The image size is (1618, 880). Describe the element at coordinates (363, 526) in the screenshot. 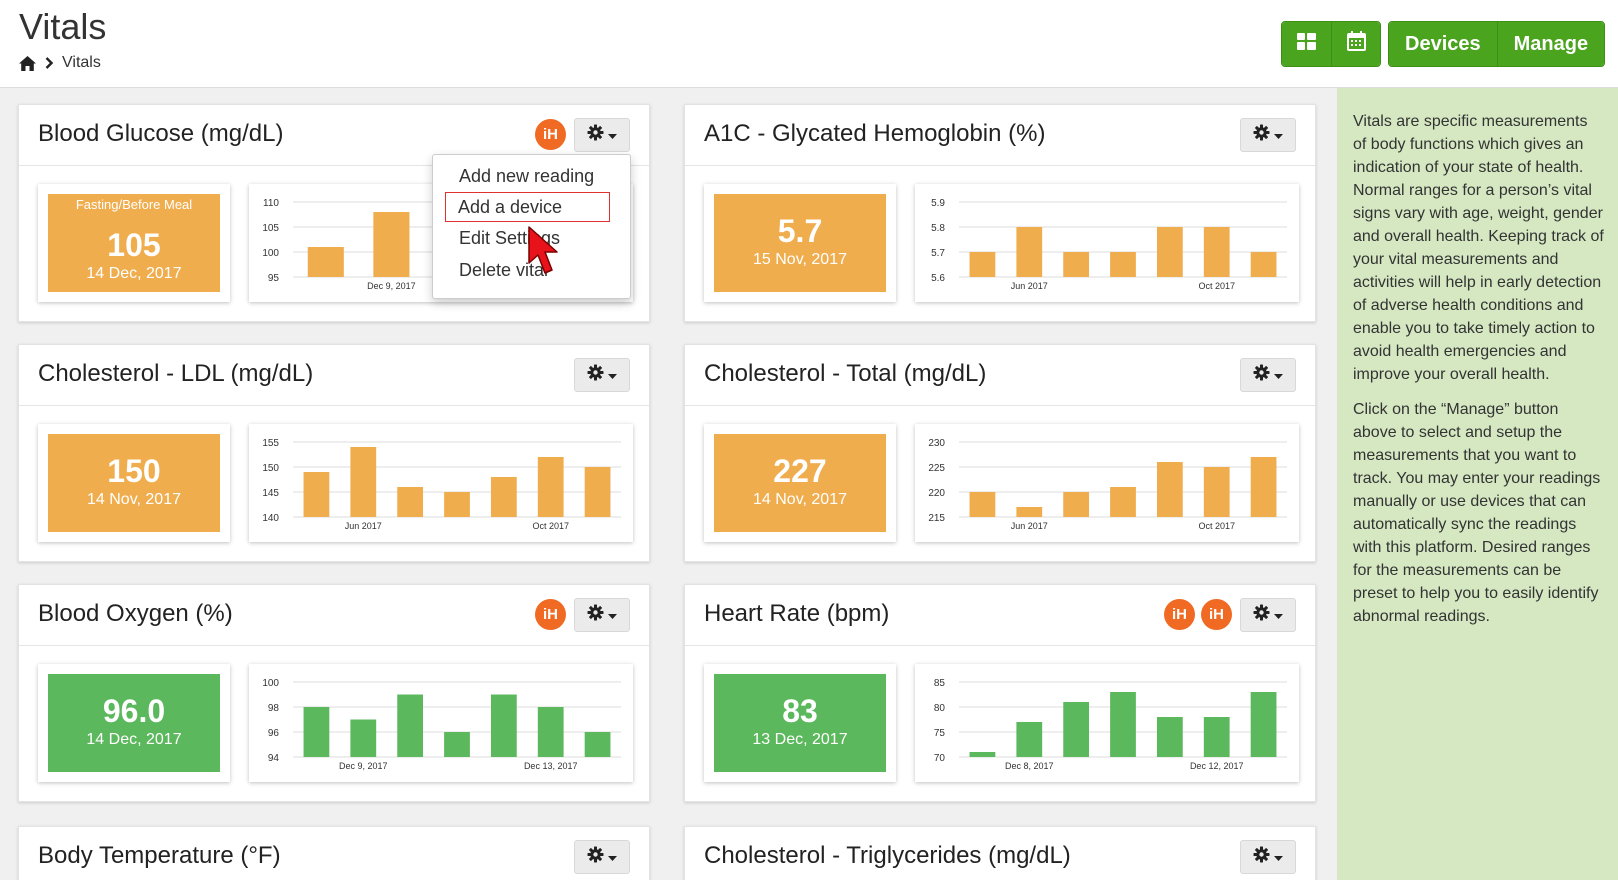

I see `x-tick-label: Jun 2017` at that location.